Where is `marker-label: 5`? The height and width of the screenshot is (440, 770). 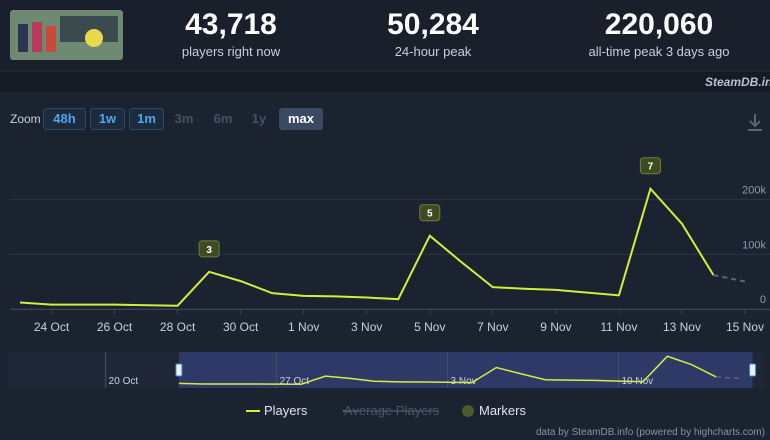 marker-label: 5 is located at coordinates (430, 214).